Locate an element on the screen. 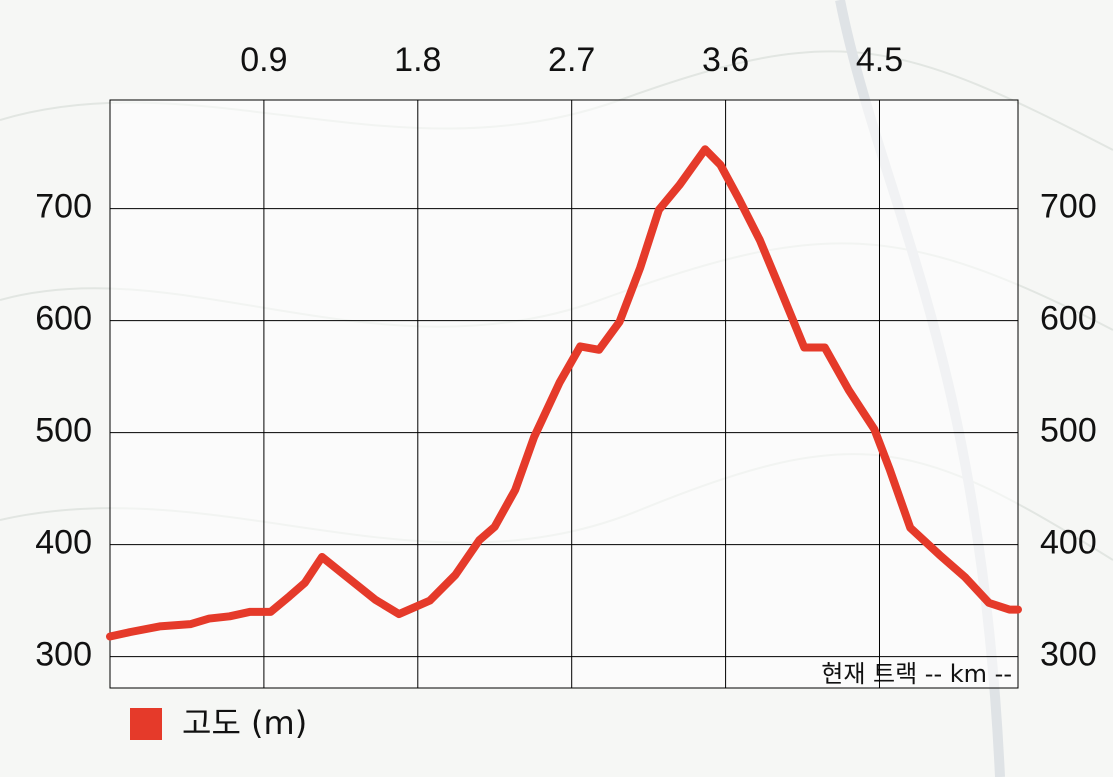 Image resolution: width=1113 pixels, height=777 pixels. y2-tick-label: 400 is located at coordinates (1068, 543).